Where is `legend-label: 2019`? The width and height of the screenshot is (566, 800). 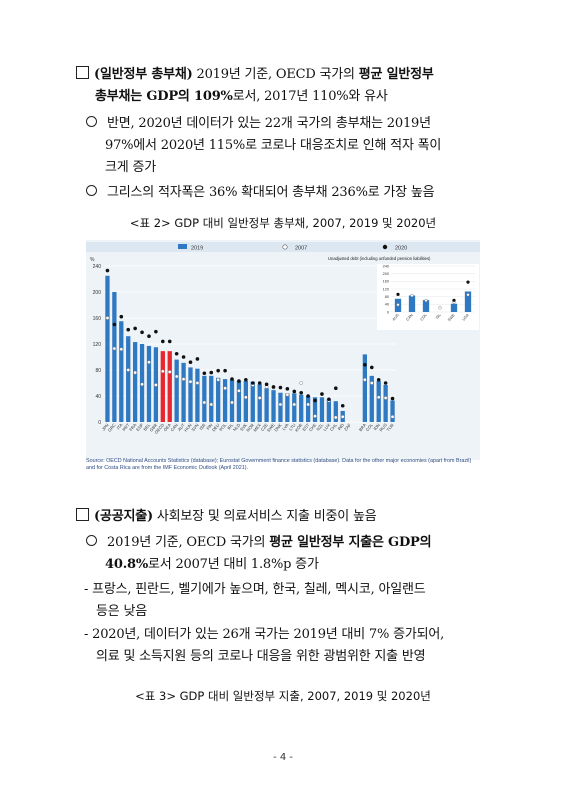
legend-label: 2019 is located at coordinates (197, 249).